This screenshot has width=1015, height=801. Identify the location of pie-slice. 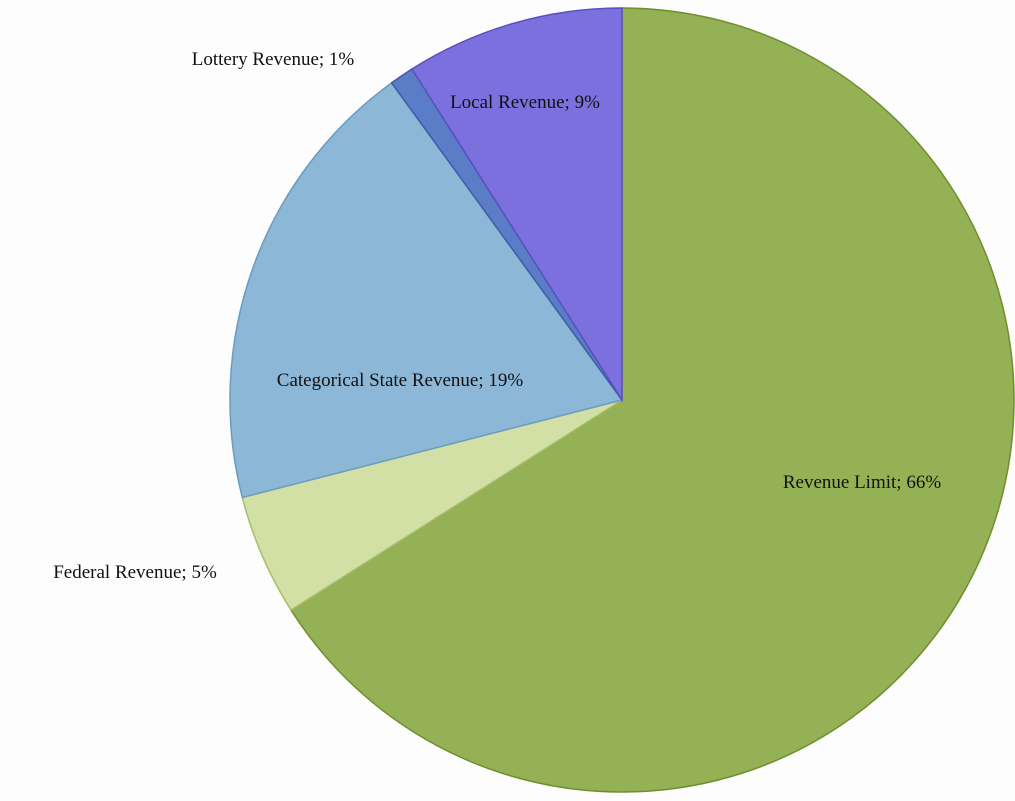
(516, 205).